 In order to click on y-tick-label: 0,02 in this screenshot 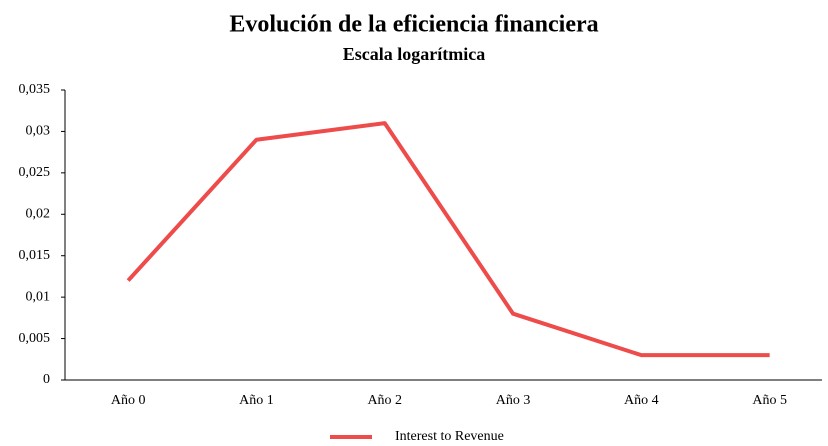, I will do `click(38, 214)`.